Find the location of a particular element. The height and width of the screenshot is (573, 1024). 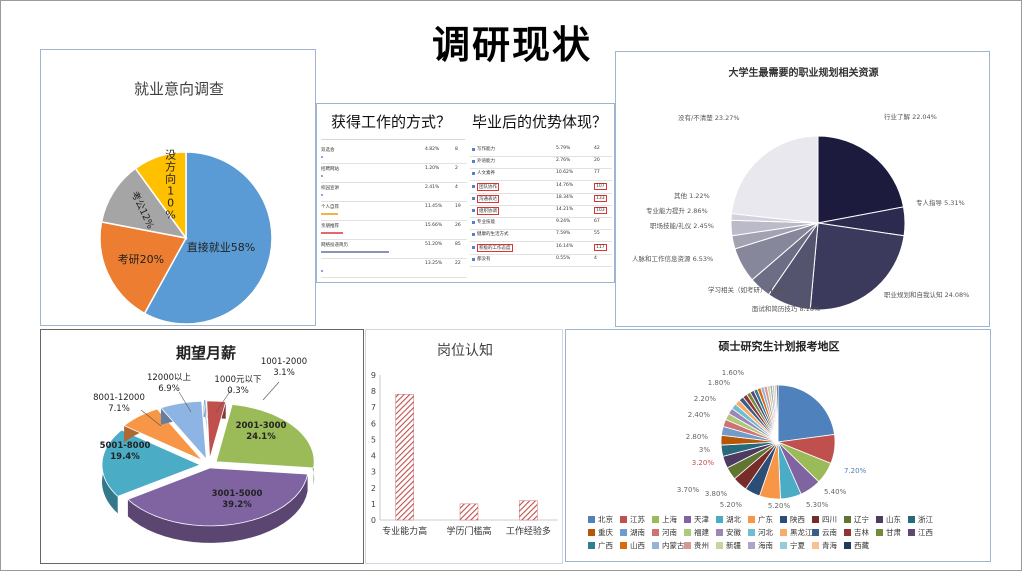

row-count: 19 is located at coordinates (458, 206).